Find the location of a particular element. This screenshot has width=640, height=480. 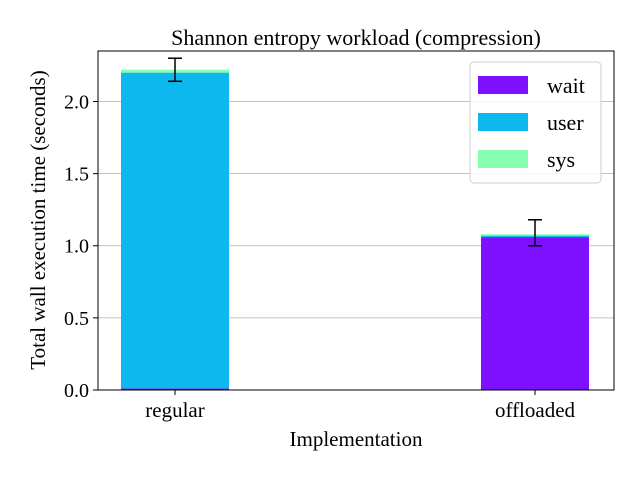

bar-wait-regular is located at coordinates (175, 389).